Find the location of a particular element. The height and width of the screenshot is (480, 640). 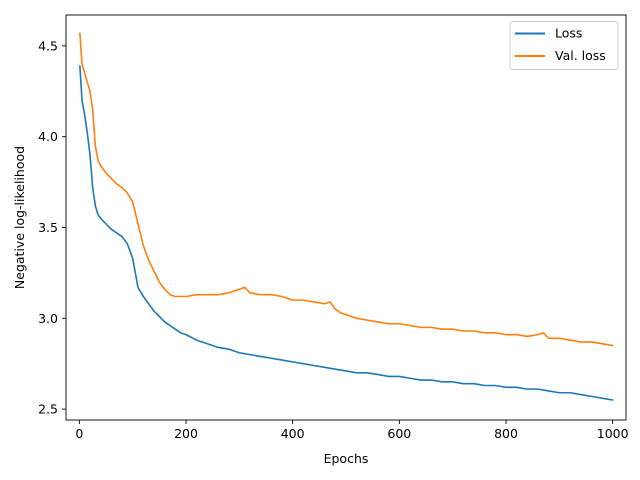

y-axis-ticks: 2.5 3.0 3.5 4.0 4.5 is located at coordinates (52, 227).